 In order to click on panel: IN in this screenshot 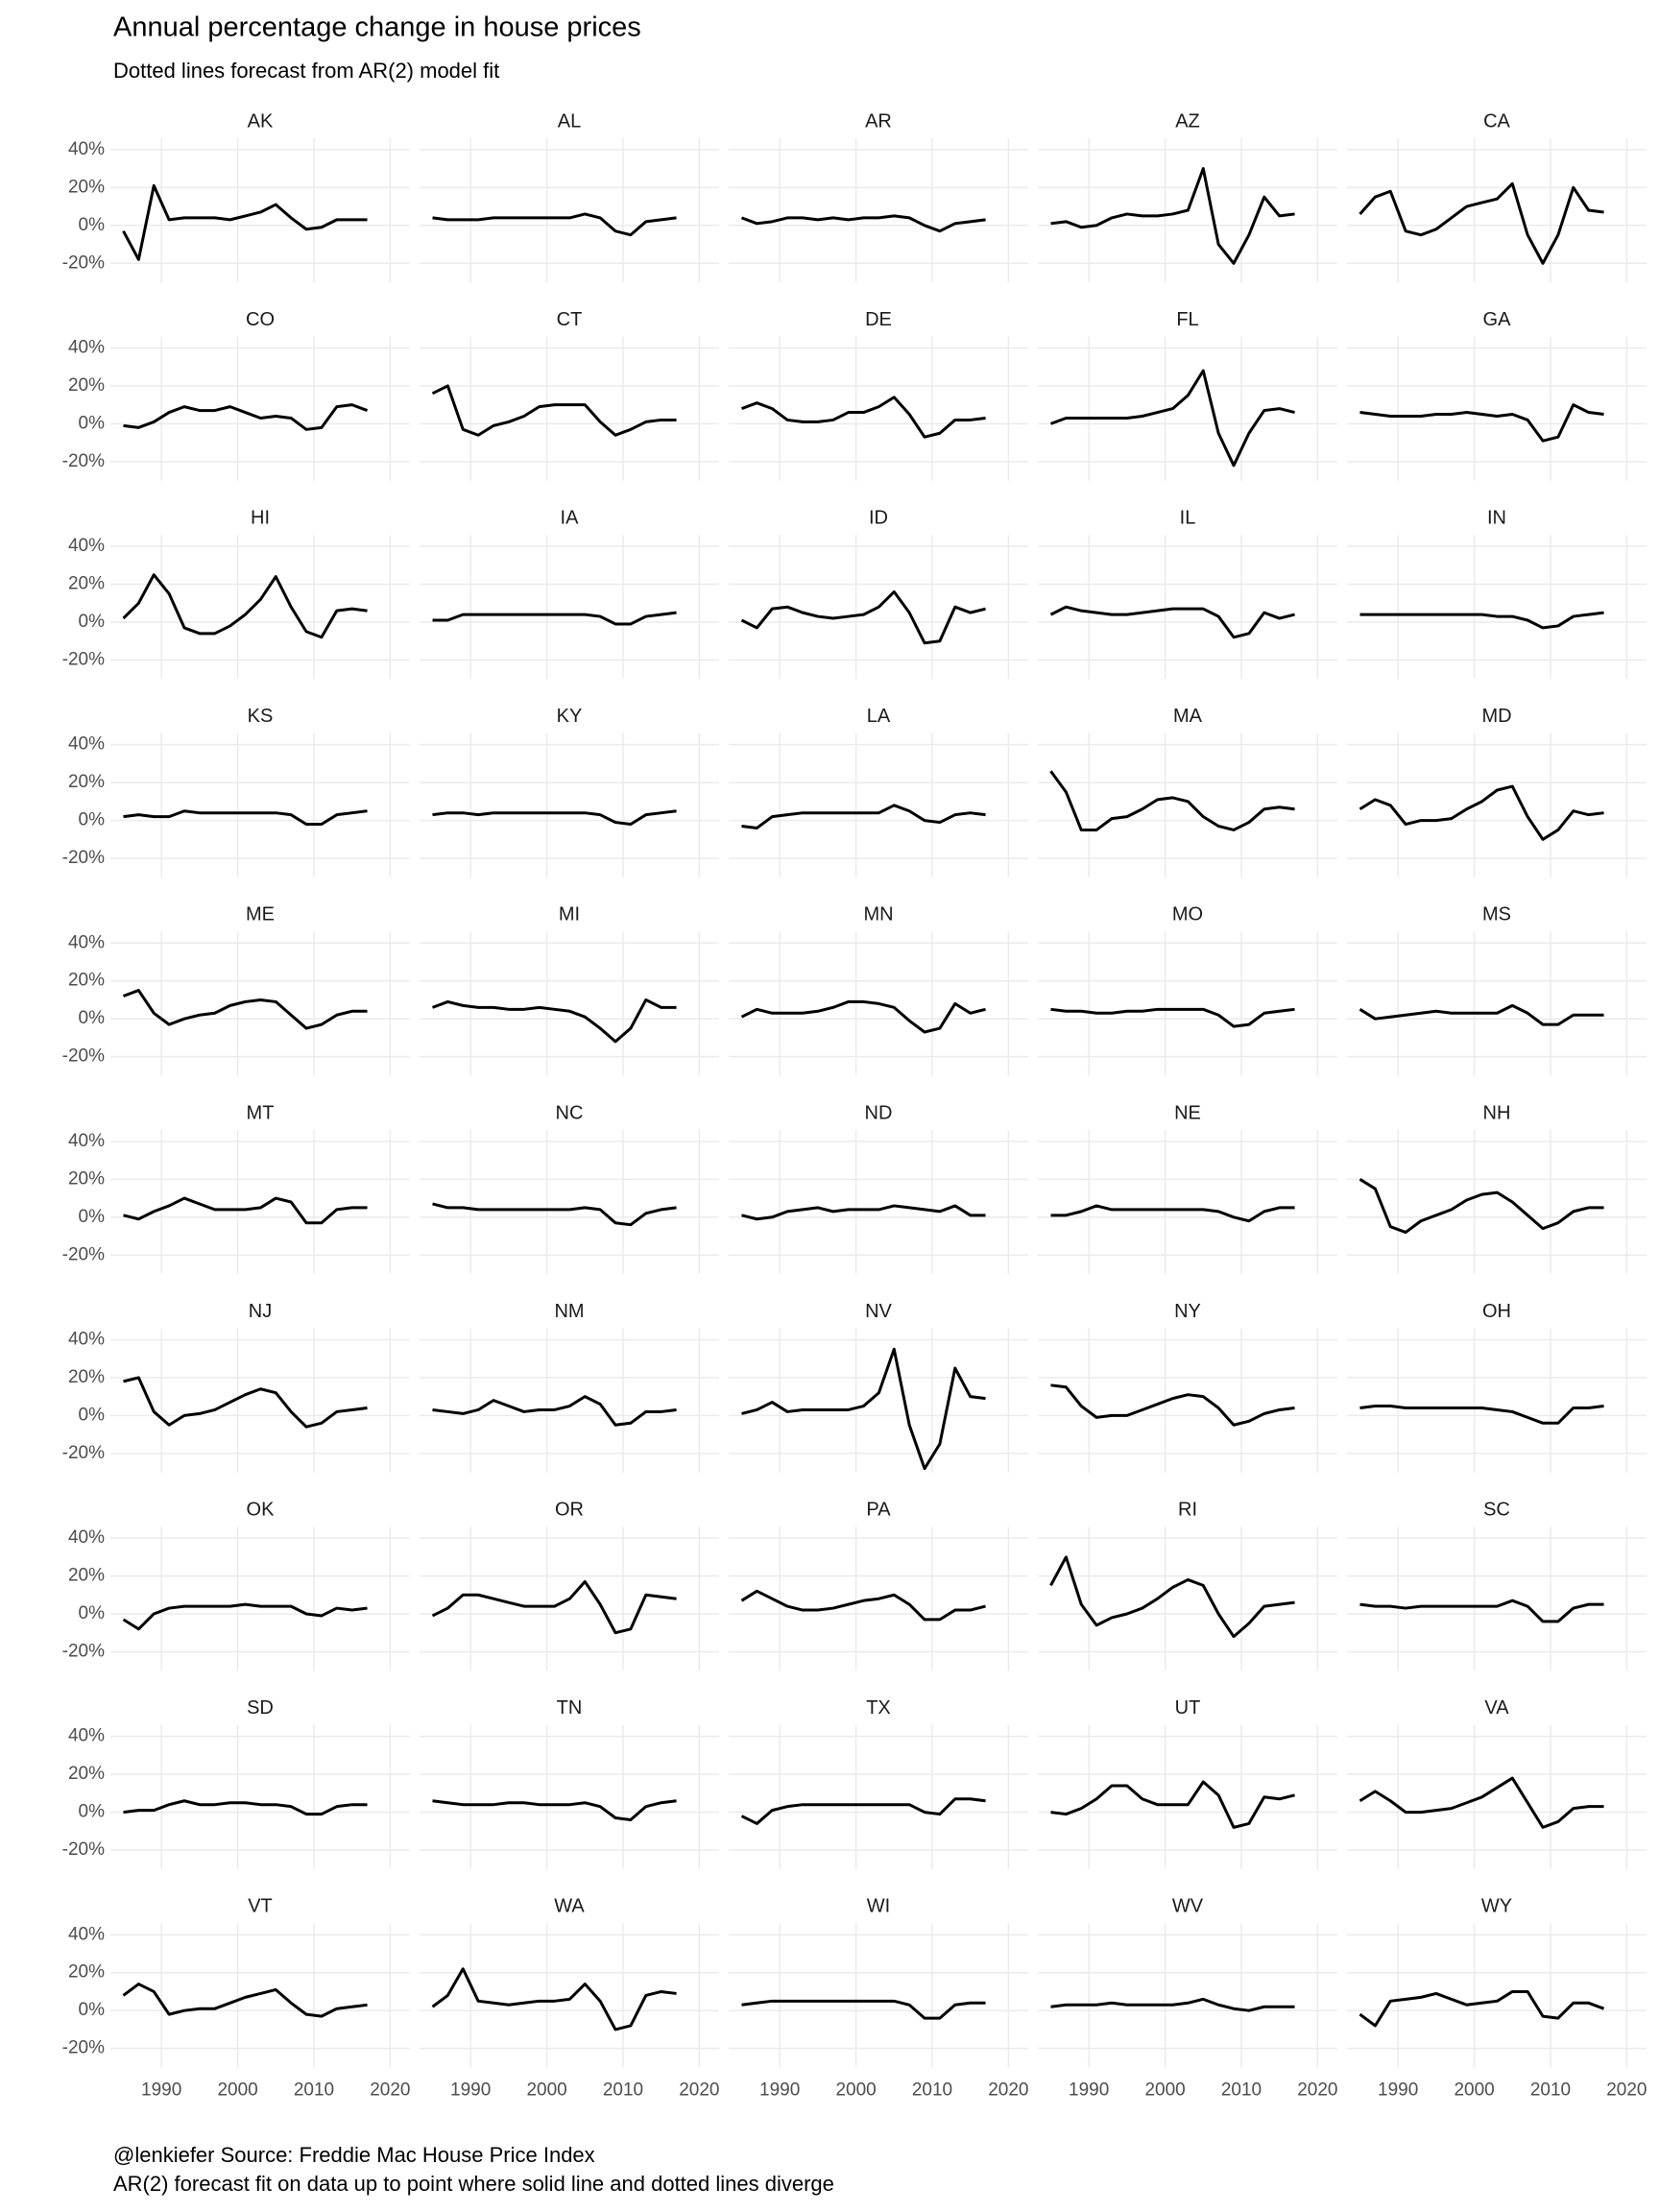, I will do `click(1497, 593)`.